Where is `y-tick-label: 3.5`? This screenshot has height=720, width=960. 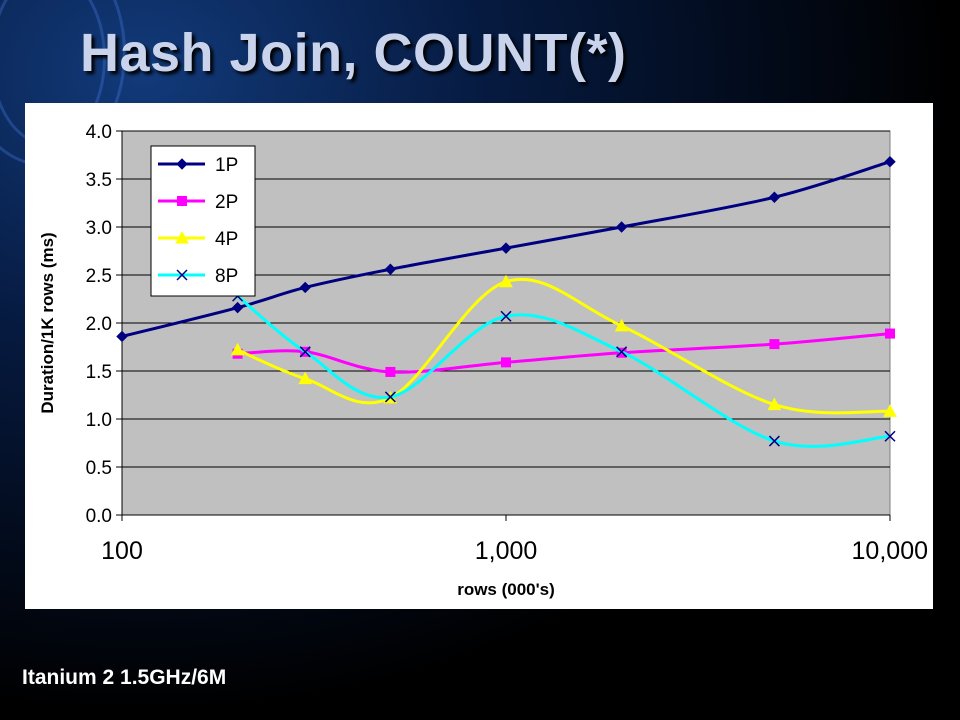
y-tick-label: 3.5 is located at coordinates (99, 180).